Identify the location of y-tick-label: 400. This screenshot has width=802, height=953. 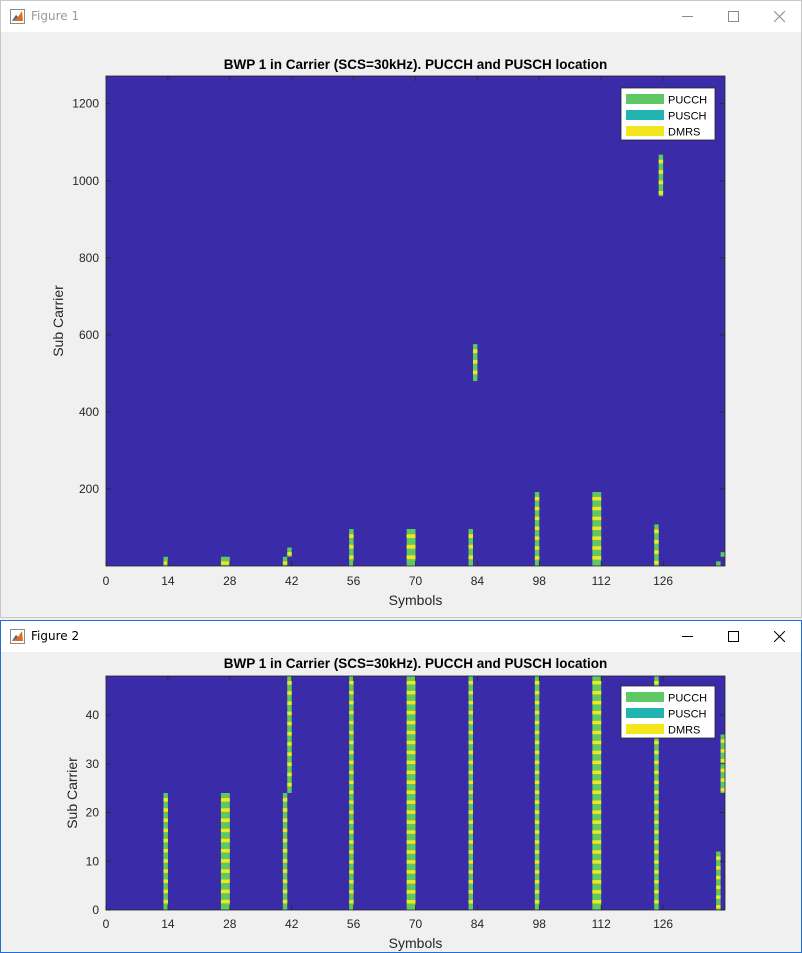
(89, 412).